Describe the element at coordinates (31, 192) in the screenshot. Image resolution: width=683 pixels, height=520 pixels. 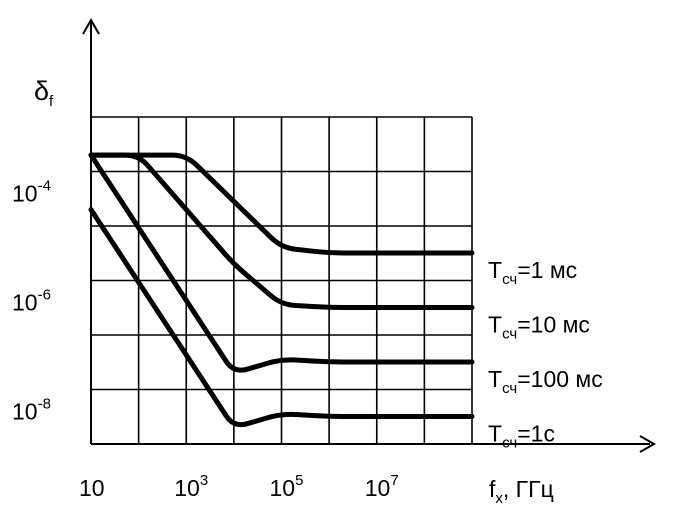
I see `y-tick-label: 10⁻⁴` at that location.